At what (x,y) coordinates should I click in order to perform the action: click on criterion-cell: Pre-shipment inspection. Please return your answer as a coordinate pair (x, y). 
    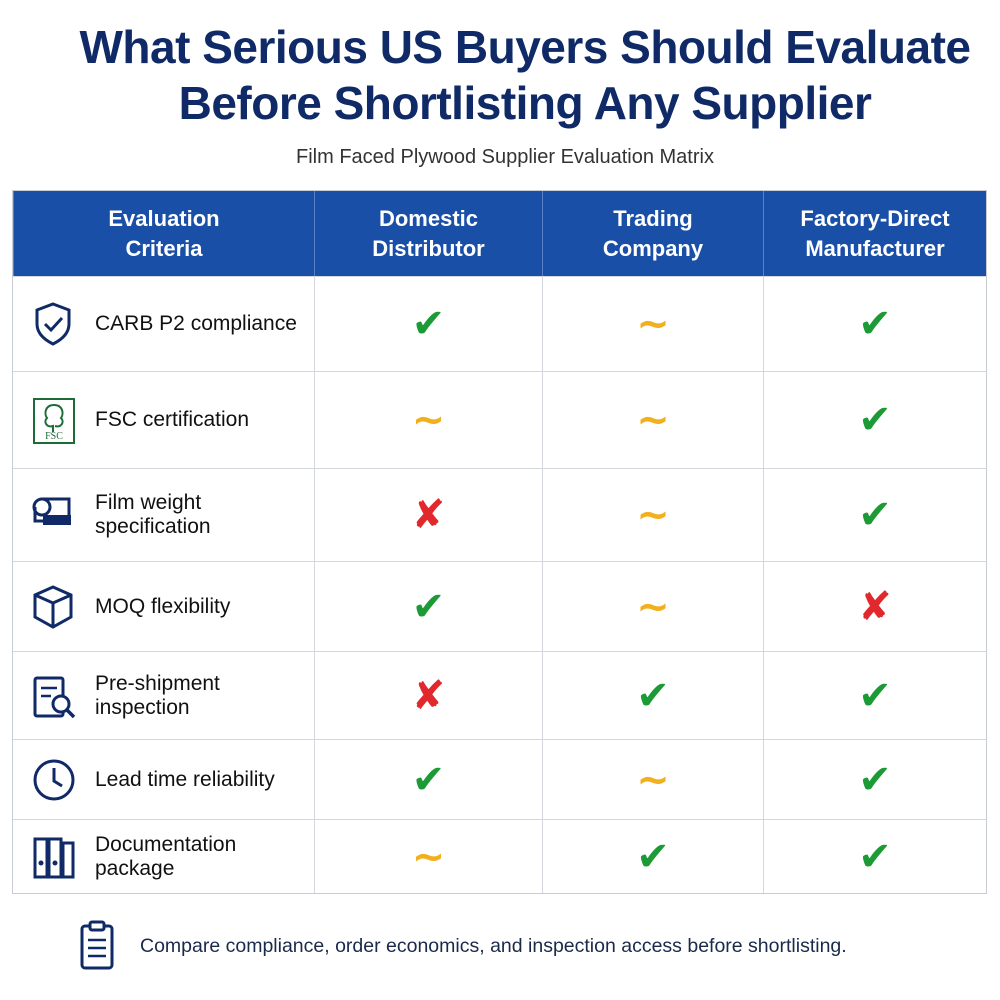
    Looking at the image, I should click on (163, 695).